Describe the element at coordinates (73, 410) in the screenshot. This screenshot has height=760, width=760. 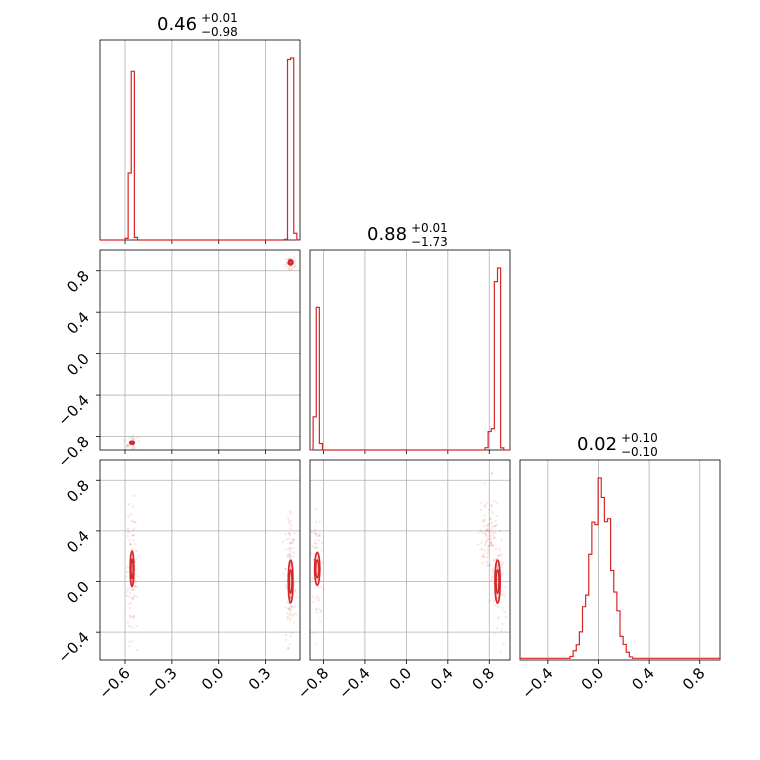
I see `y-tick-label: −0.4` at that location.